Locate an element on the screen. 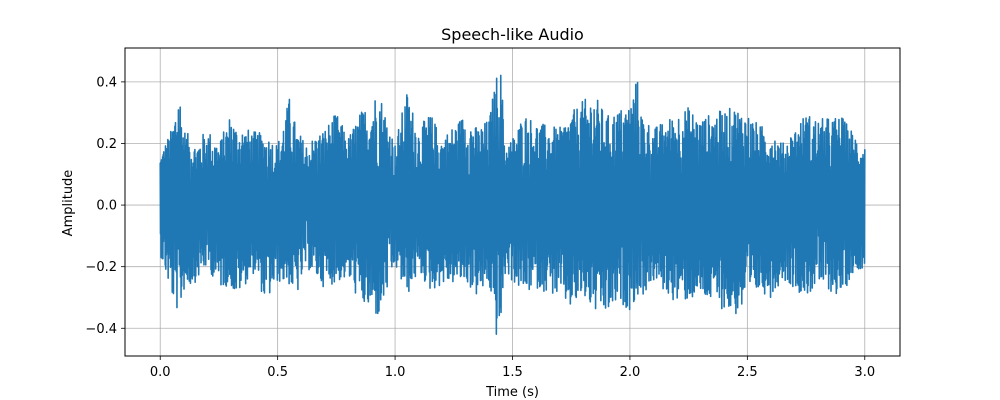 The width and height of the screenshot is (1000, 400). y-tick-label: 0.4 is located at coordinates (106, 82).